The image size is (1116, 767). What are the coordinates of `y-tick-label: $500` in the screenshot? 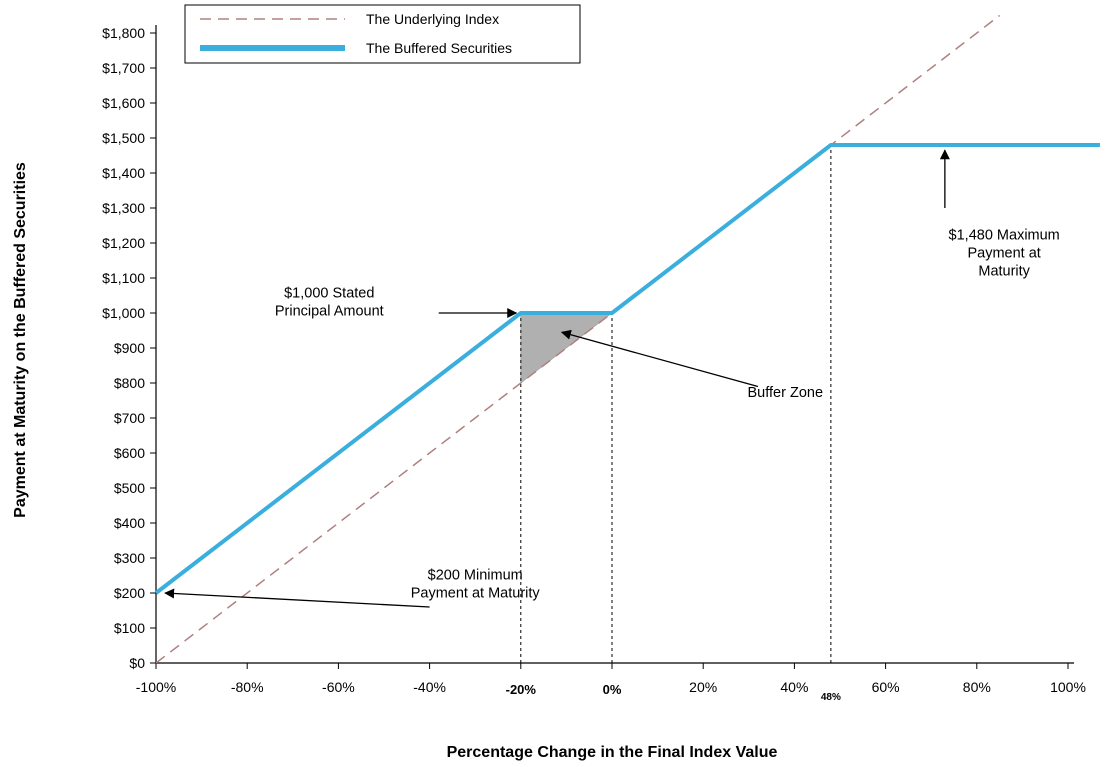 It's located at (129, 488).